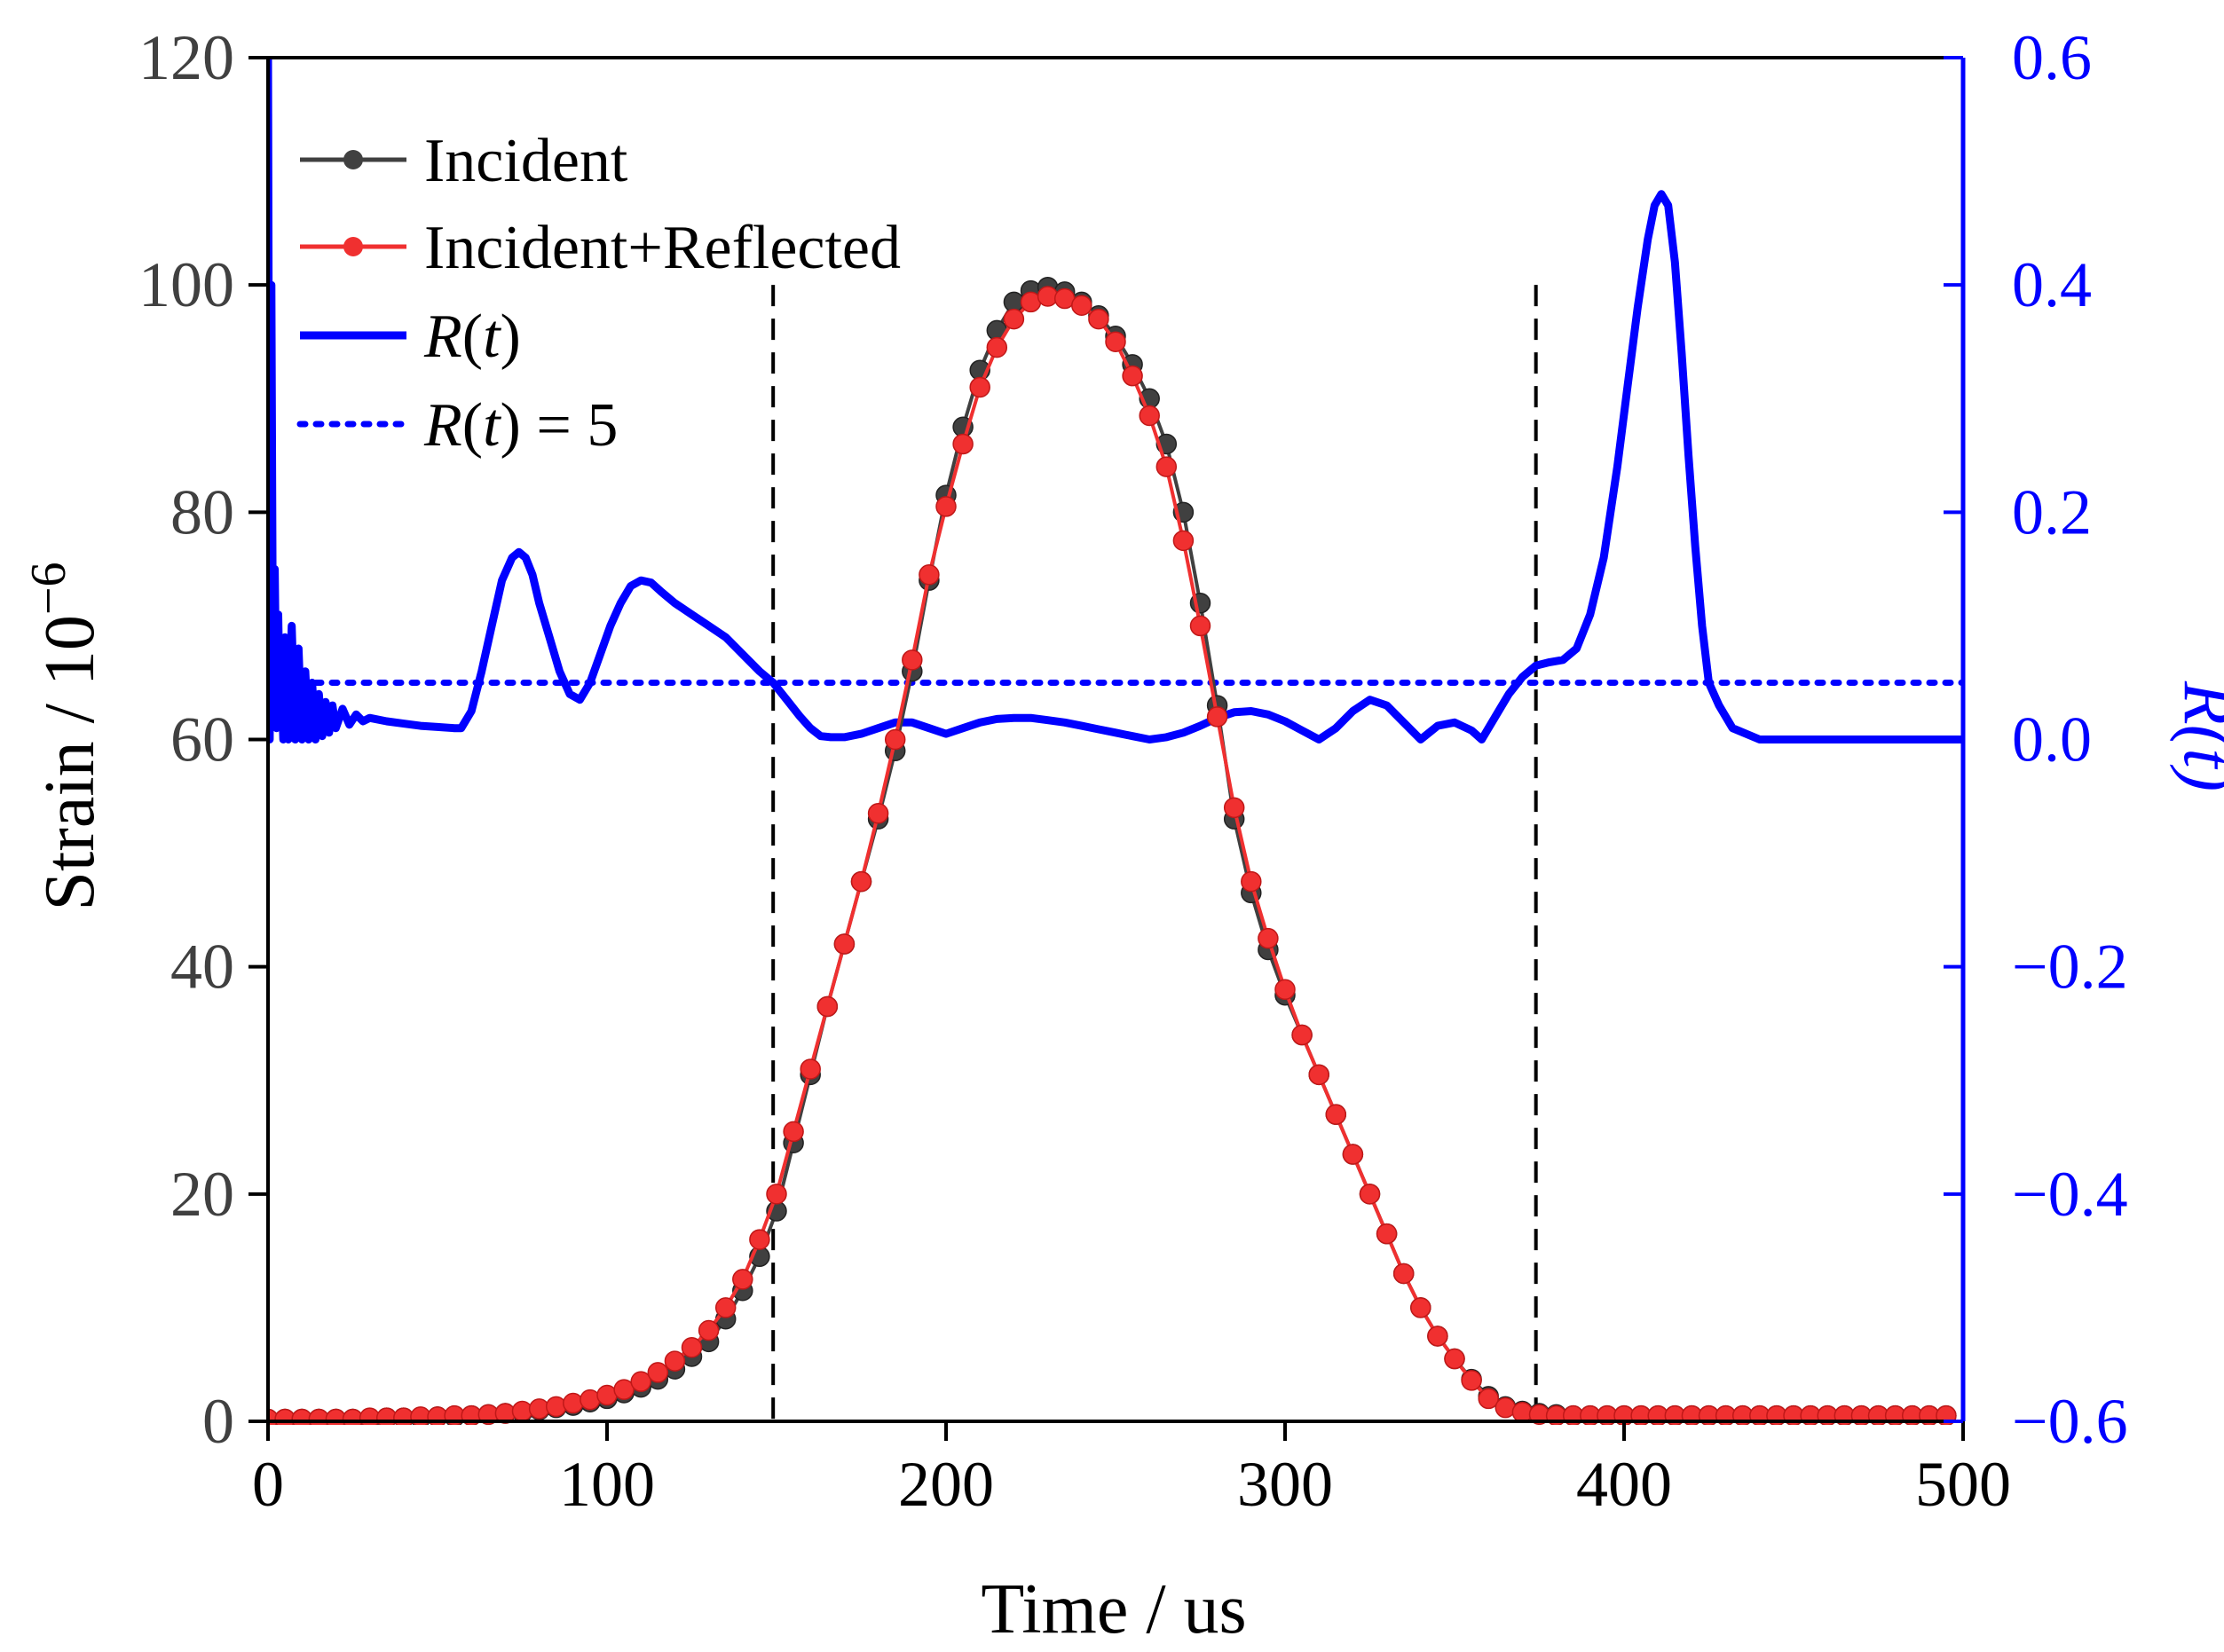  I want to click on legend-item-incident: Incident, so click(464, 161).